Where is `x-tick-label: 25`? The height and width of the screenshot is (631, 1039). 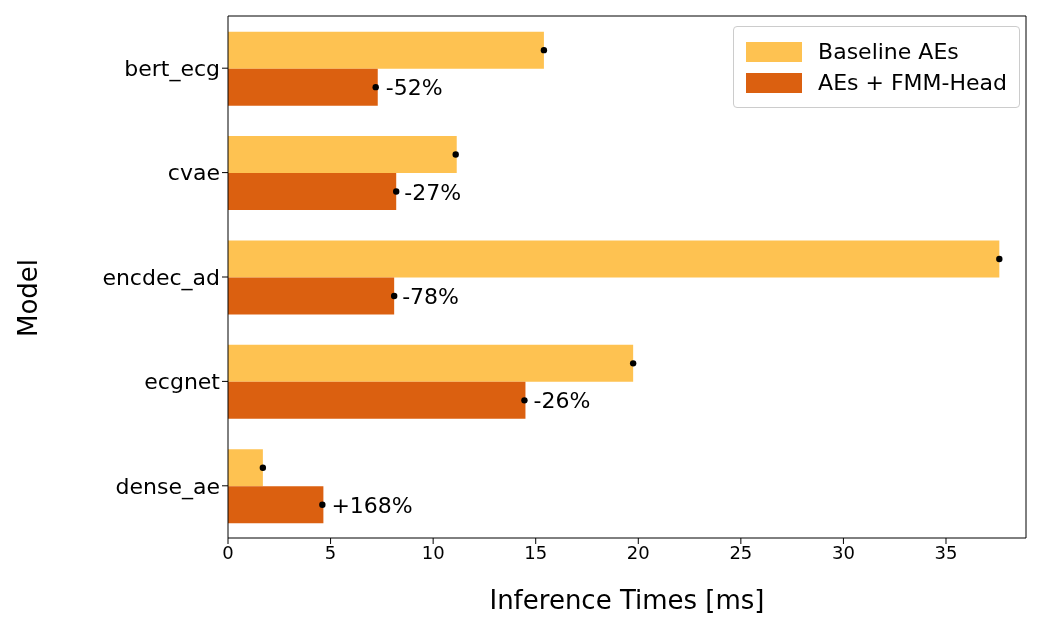 x-tick-label: 25 is located at coordinates (741, 552).